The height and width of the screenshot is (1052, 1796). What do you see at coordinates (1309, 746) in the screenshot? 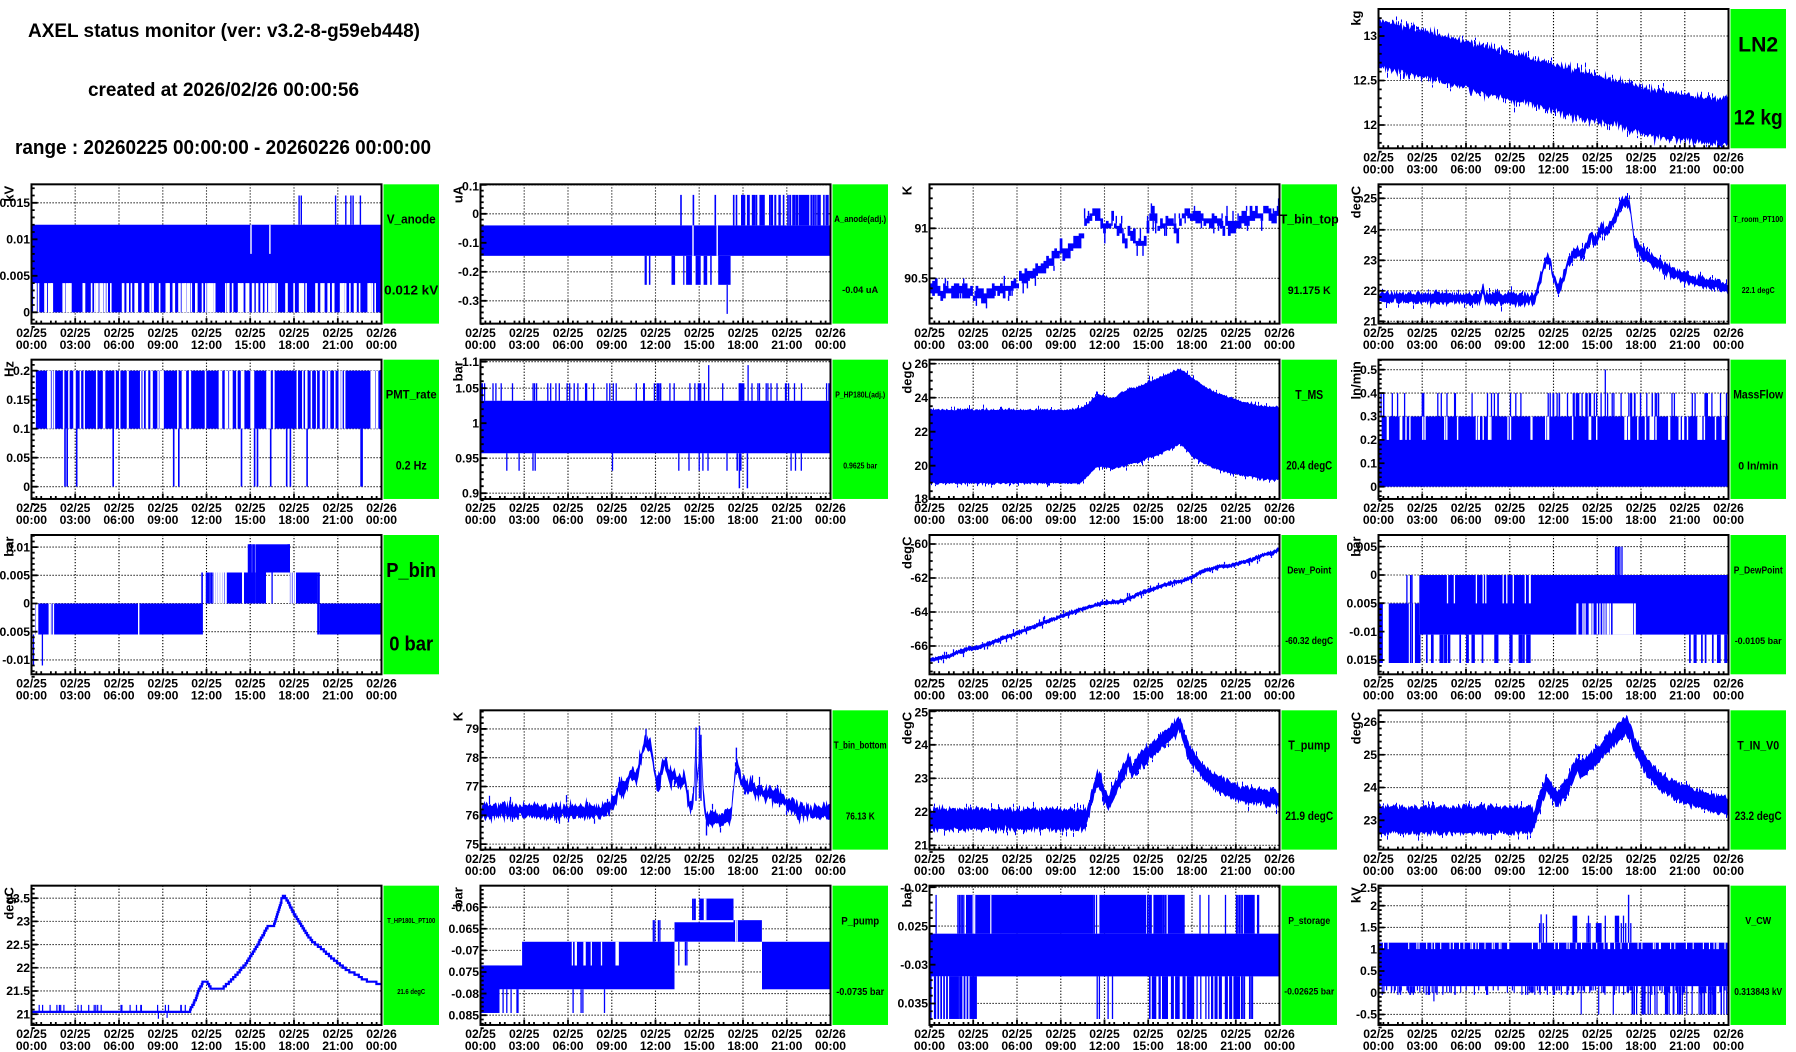
I see `svg-text: T_pump` at bounding box center [1309, 746].